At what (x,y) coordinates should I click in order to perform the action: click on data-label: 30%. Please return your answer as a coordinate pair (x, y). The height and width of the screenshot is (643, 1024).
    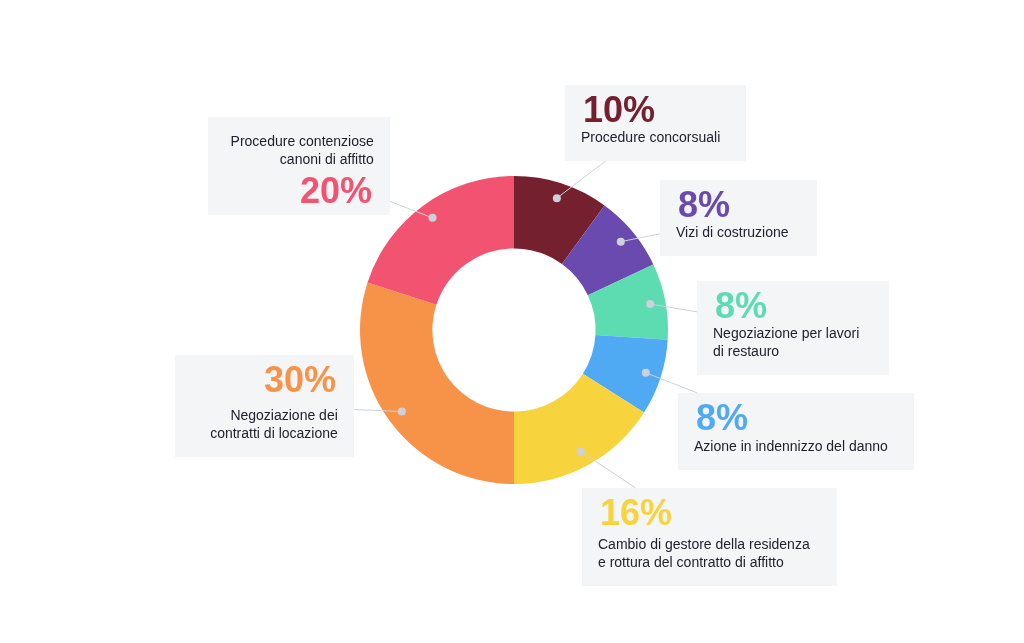
    Looking at the image, I should click on (300, 379).